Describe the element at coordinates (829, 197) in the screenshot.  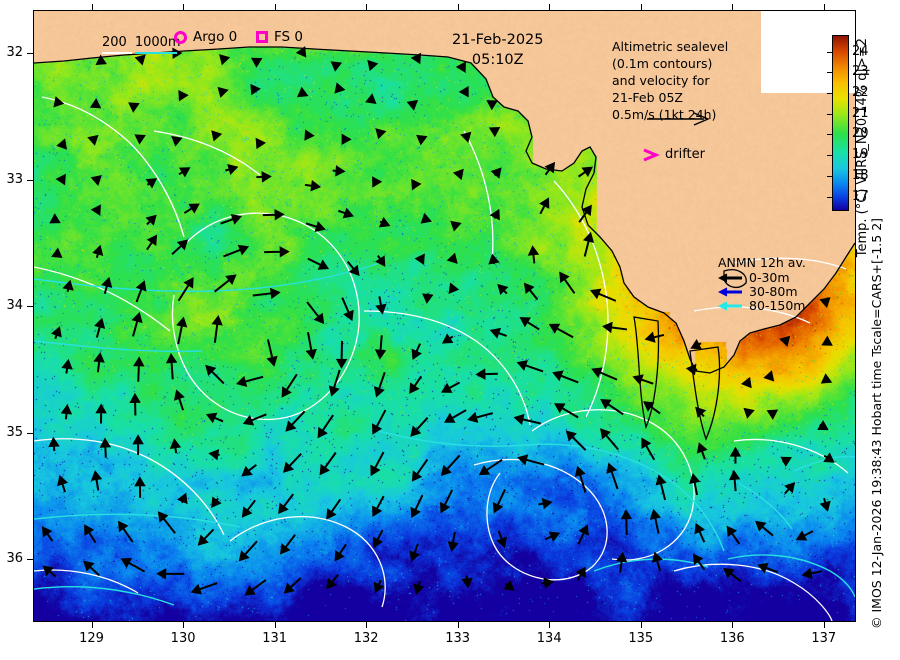
I see `colorbar-tick` at that location.